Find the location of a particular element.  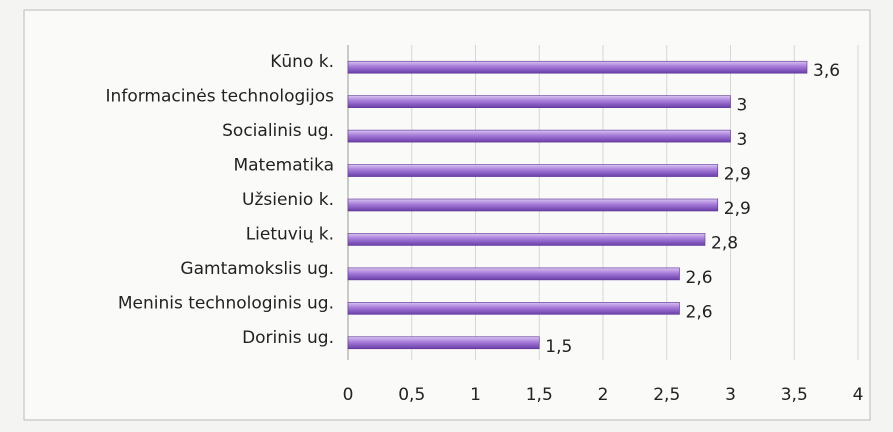

x-tick-label: 0 is located at coordinates (348, 395).